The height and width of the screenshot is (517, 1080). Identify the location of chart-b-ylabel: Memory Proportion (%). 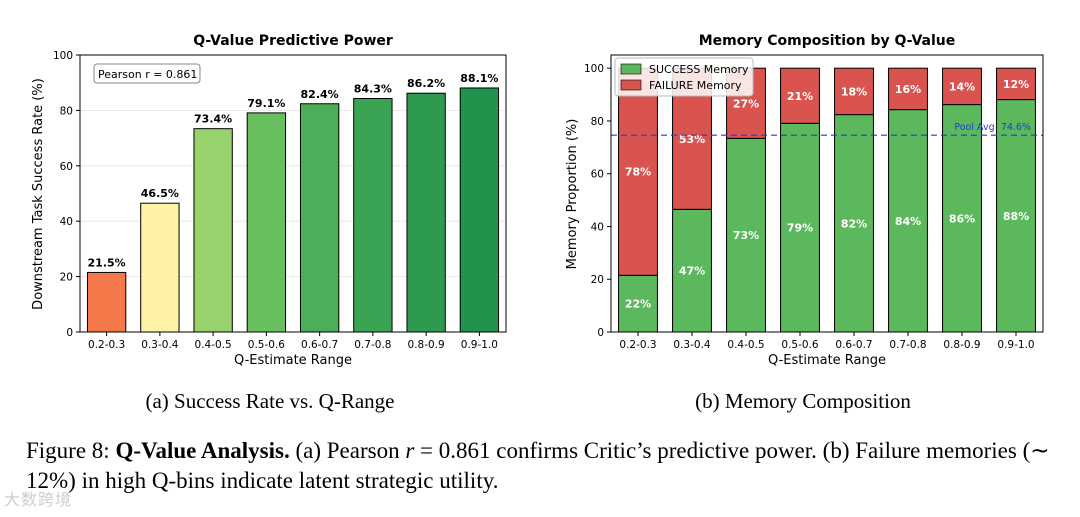
(572, 194).